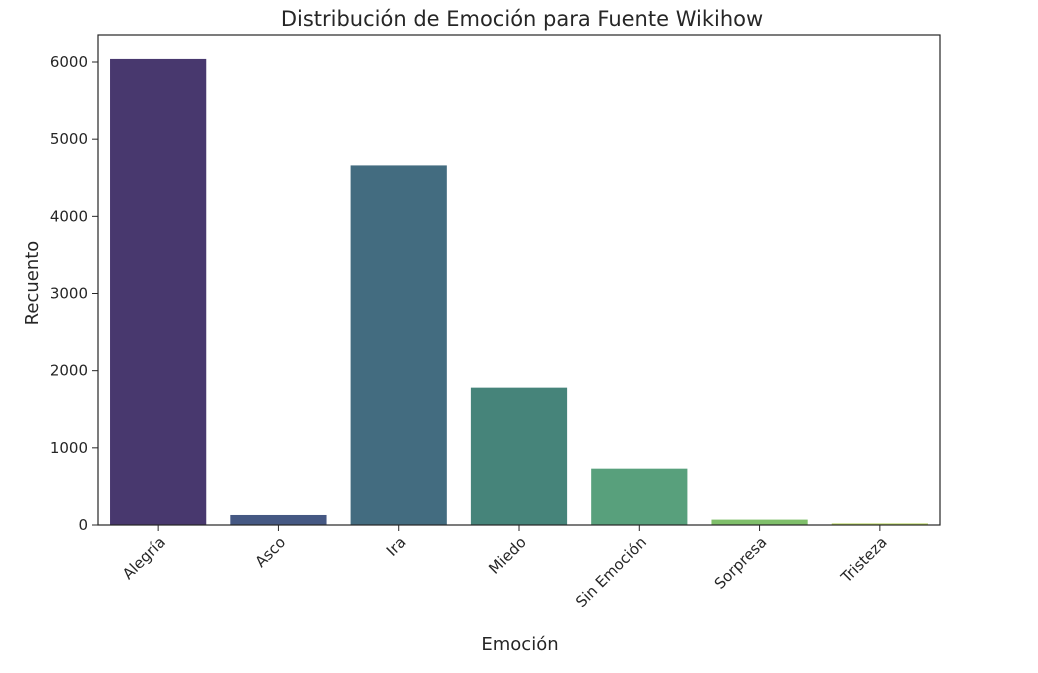 Image resolution: width=1038 pixels, height=673 pixels. Describe the element at coordinates (864, 560) in the screenshot. I see `x-tick-label: Tristeza` at that location.